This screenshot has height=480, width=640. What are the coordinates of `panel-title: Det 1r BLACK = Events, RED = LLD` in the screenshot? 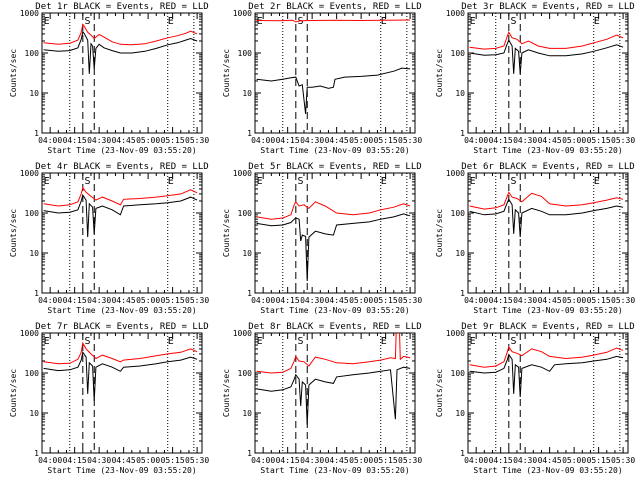 It's located at (121, 7).